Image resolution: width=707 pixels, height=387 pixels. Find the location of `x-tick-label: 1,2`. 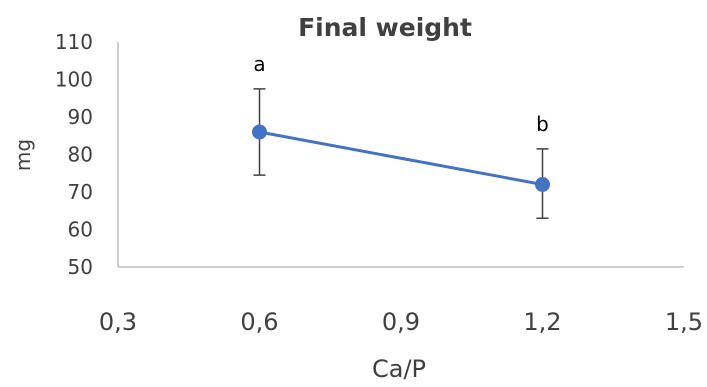

x-tick-label: 1,2 is located at coordinates (542, 322).